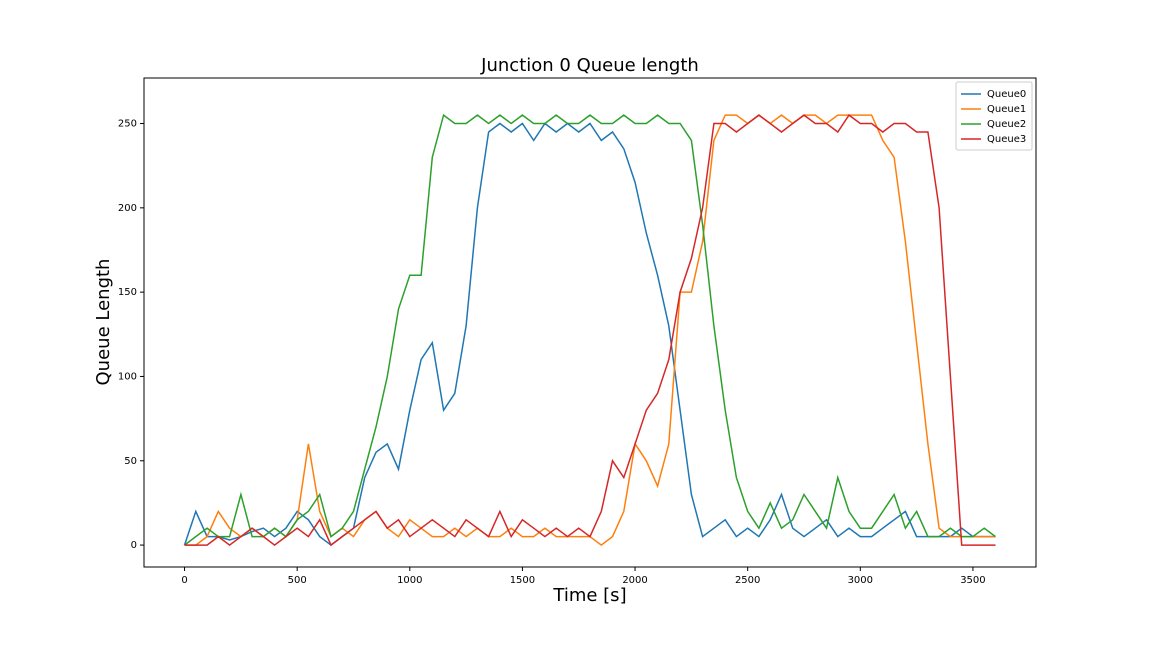  What do you see at coordinates (184, 580) in the screenshot?
I see `x-tick-label: 0` at bounding box center [184, 580].